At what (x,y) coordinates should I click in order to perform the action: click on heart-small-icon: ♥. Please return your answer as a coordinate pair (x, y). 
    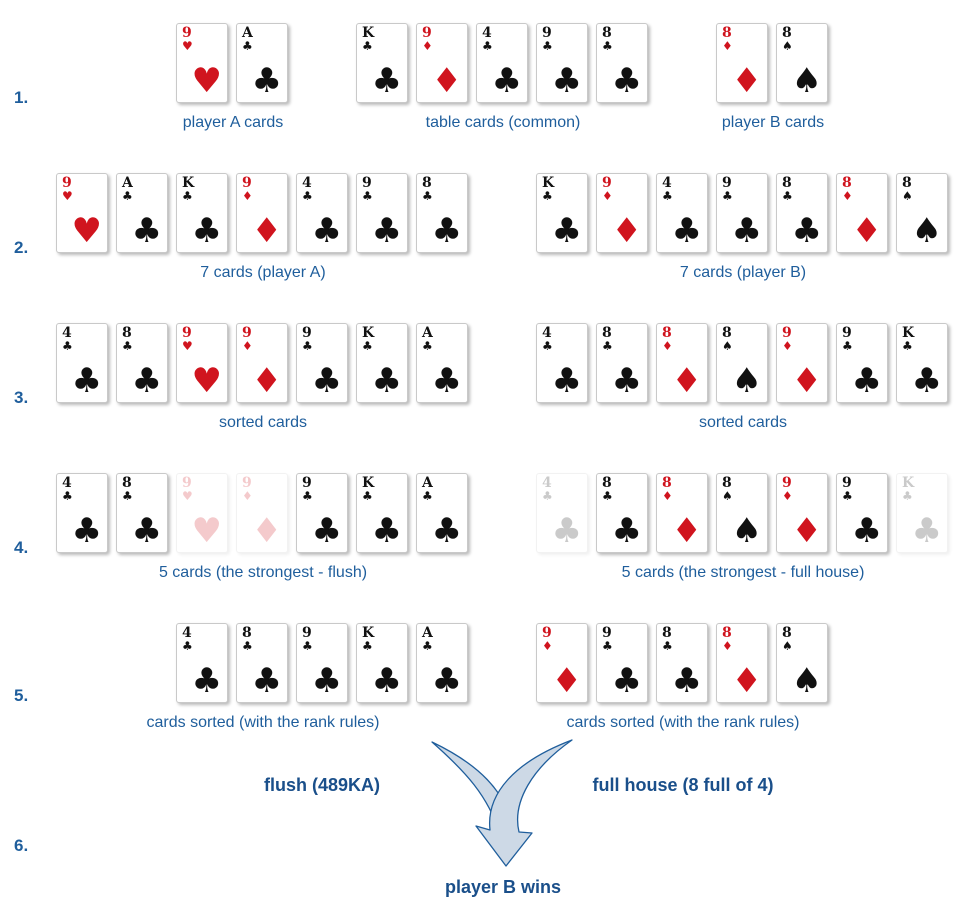
    Looking at the image, I should click on (187, 496).